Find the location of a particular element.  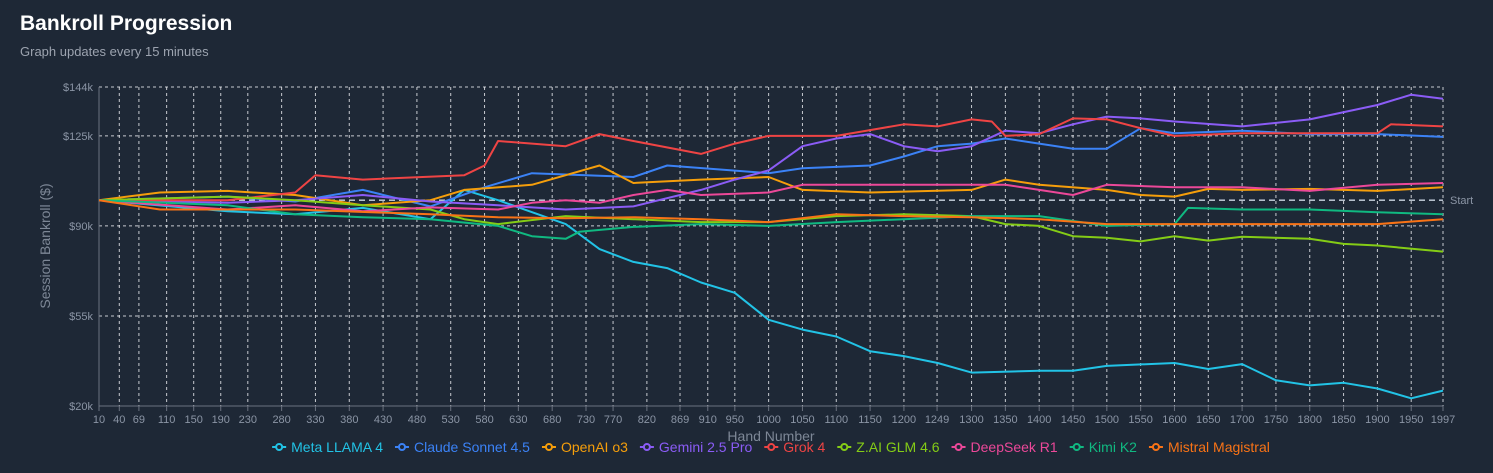

legend-label: Claude Sonnet 4.5 is located at coordinates (472, 447).